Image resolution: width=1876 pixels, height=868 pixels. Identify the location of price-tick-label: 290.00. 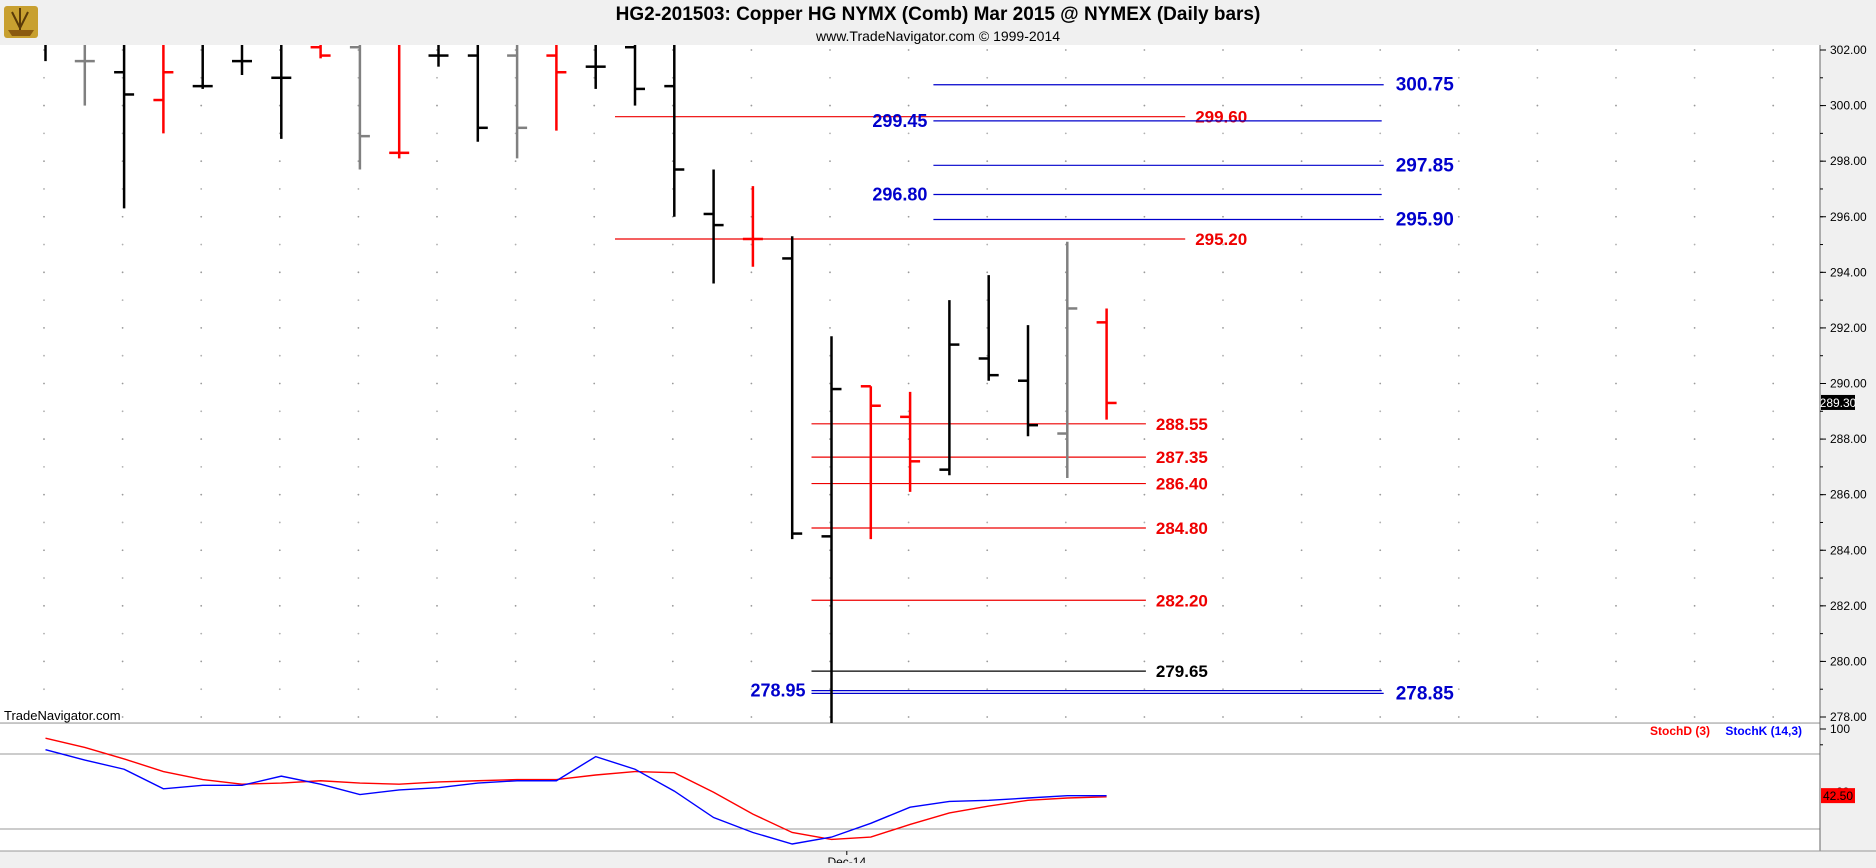
(1848, 384).